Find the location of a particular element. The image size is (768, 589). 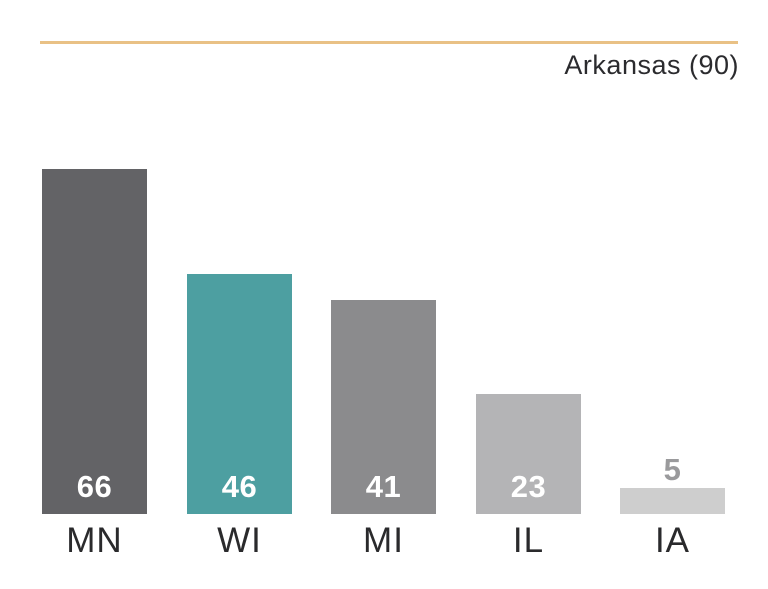

bar-ia: 5 is located at coordinates (672, 484).